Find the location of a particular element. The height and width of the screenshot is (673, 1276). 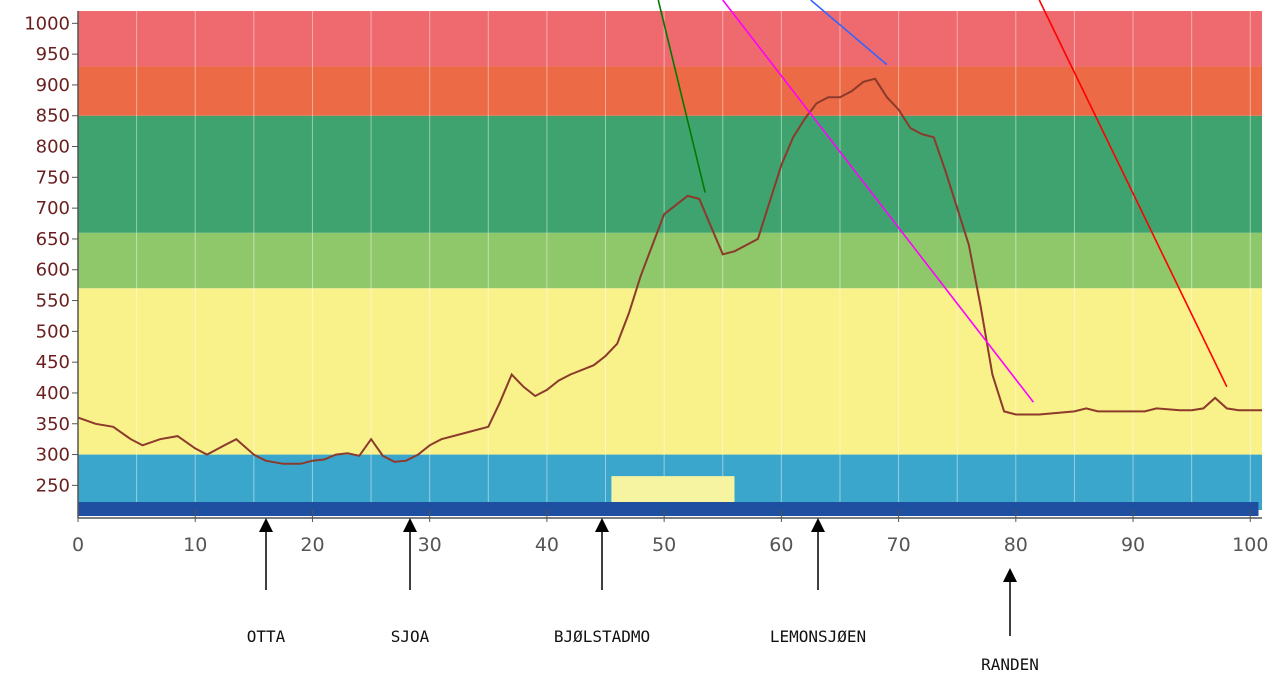

y-tick-label: 800 is located at coordinates (53, 147).